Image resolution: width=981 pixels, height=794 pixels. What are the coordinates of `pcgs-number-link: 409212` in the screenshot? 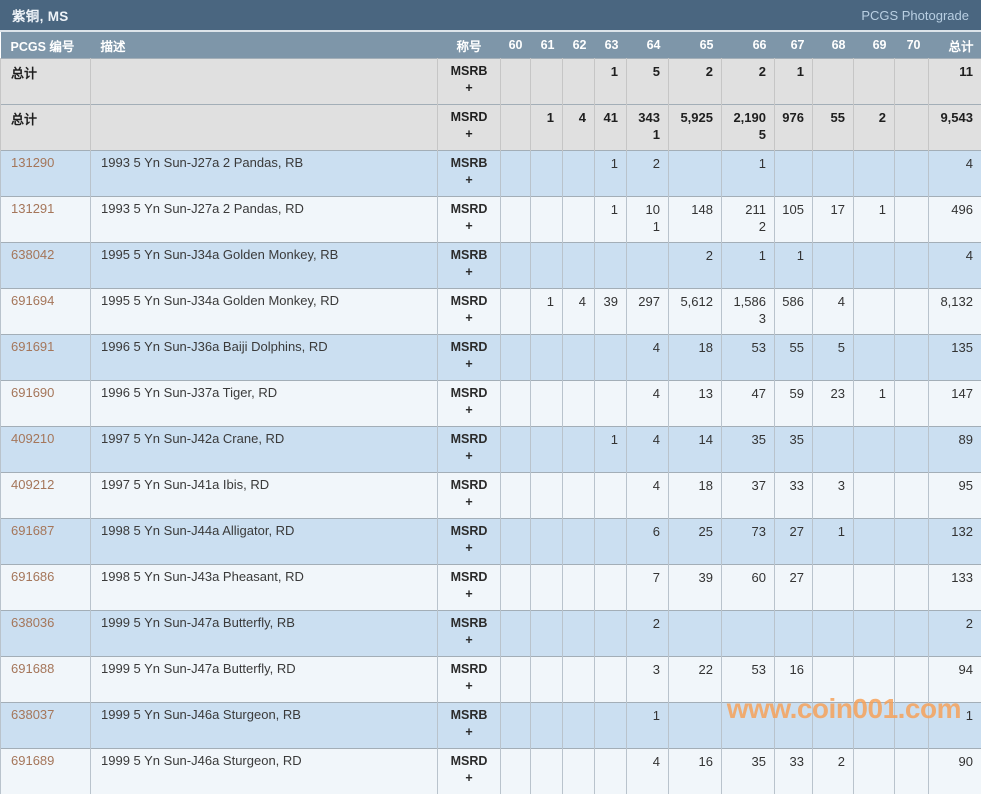 It's located at (32, 484).